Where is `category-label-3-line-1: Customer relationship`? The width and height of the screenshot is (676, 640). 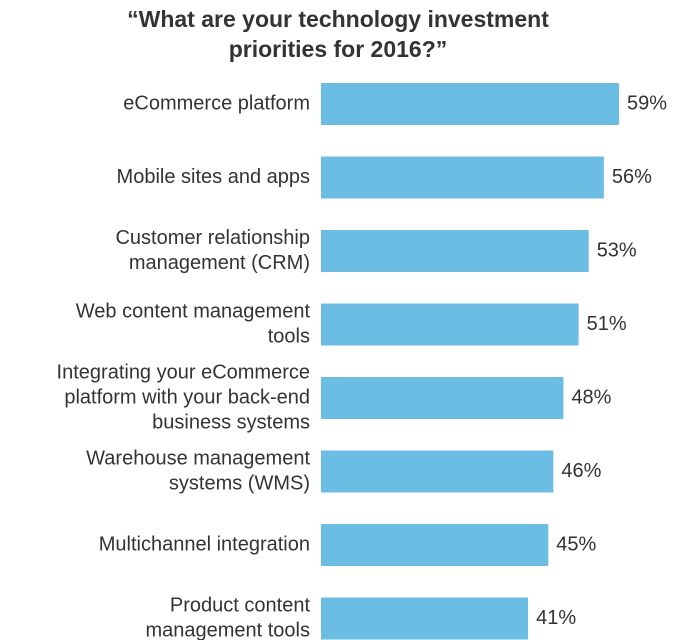 category-label-3-line-1: Customer relationship is located at coordinates (212, 238).